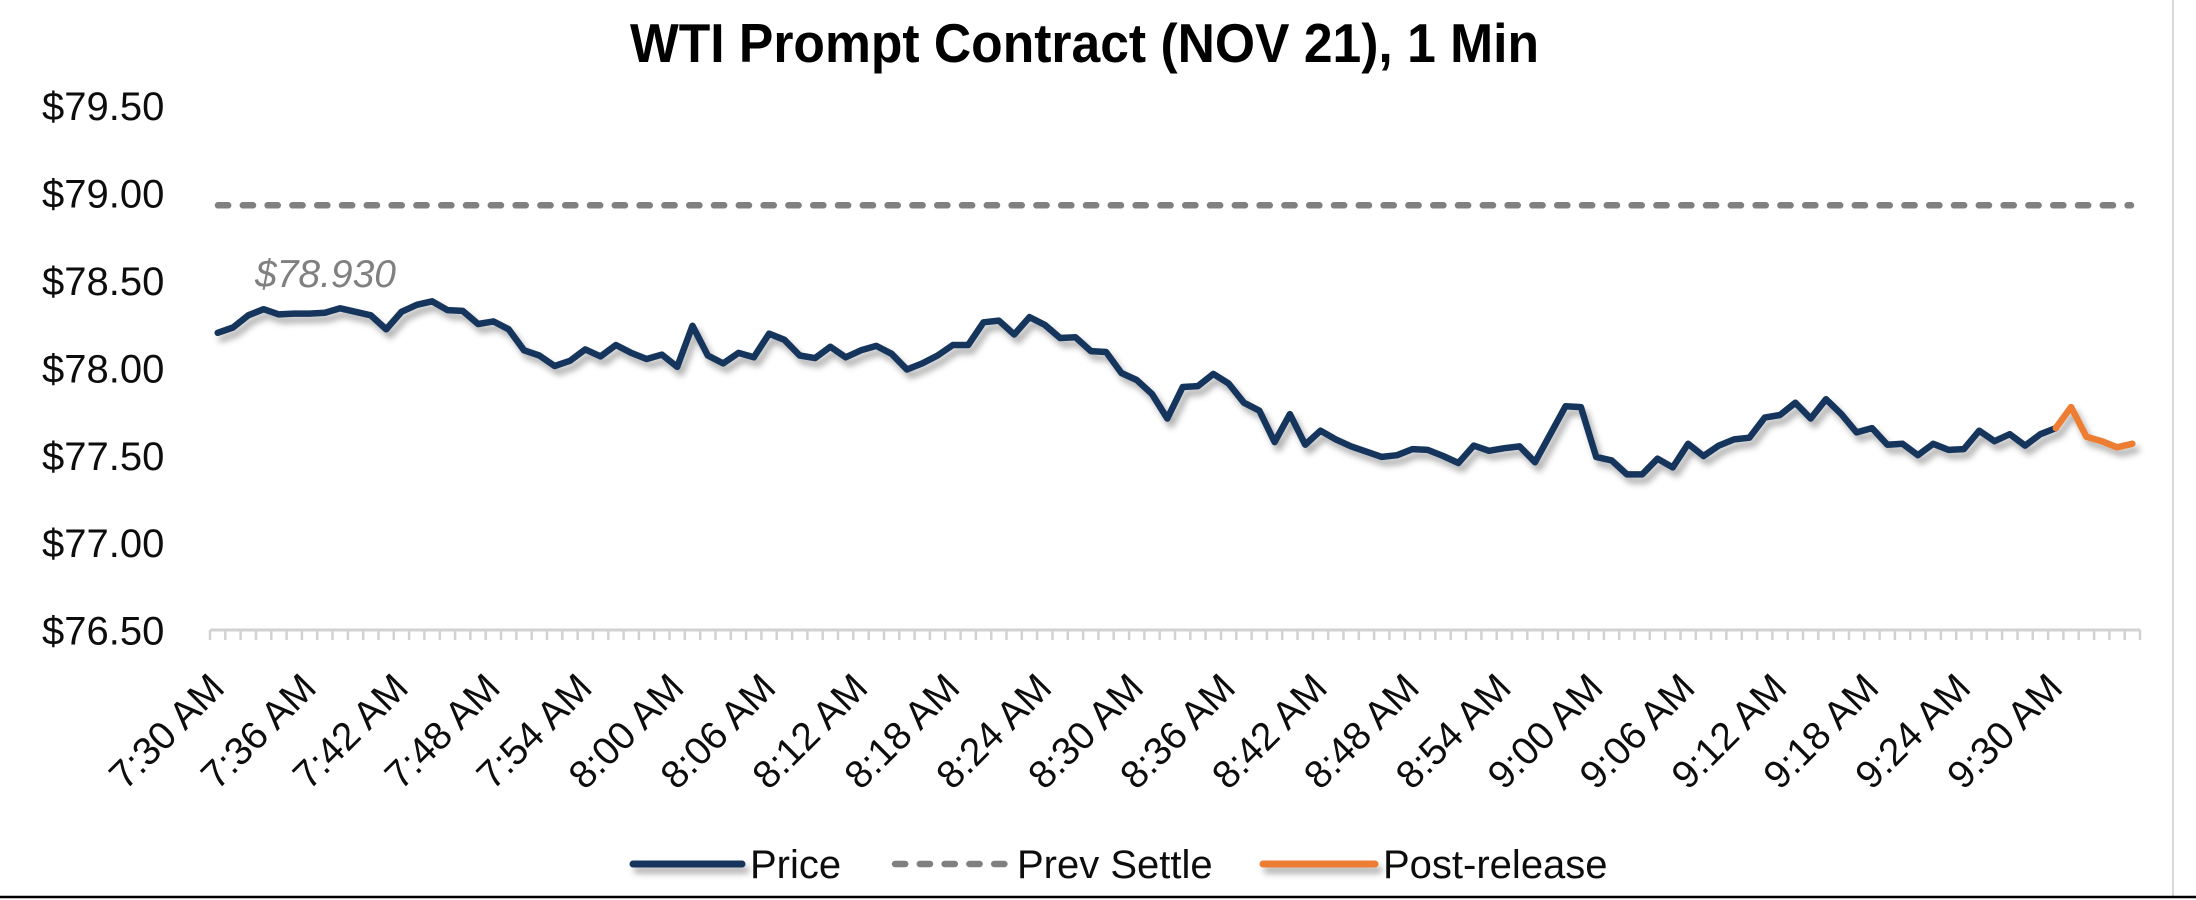  I want to click on svg-text: $79.00, so click(103, 195).